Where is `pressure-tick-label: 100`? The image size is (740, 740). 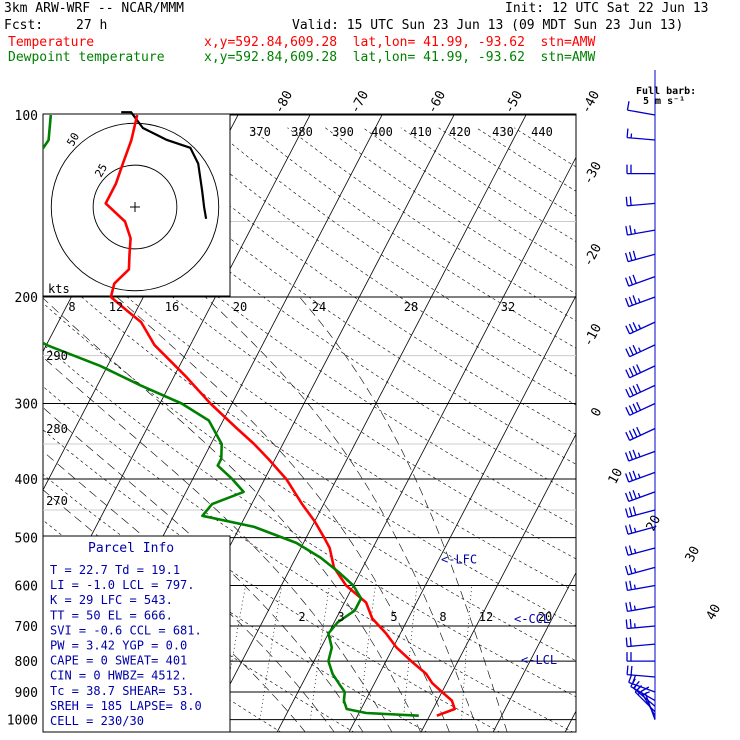
pressure-tick-label: 100 is located at coordinates (26, 116).